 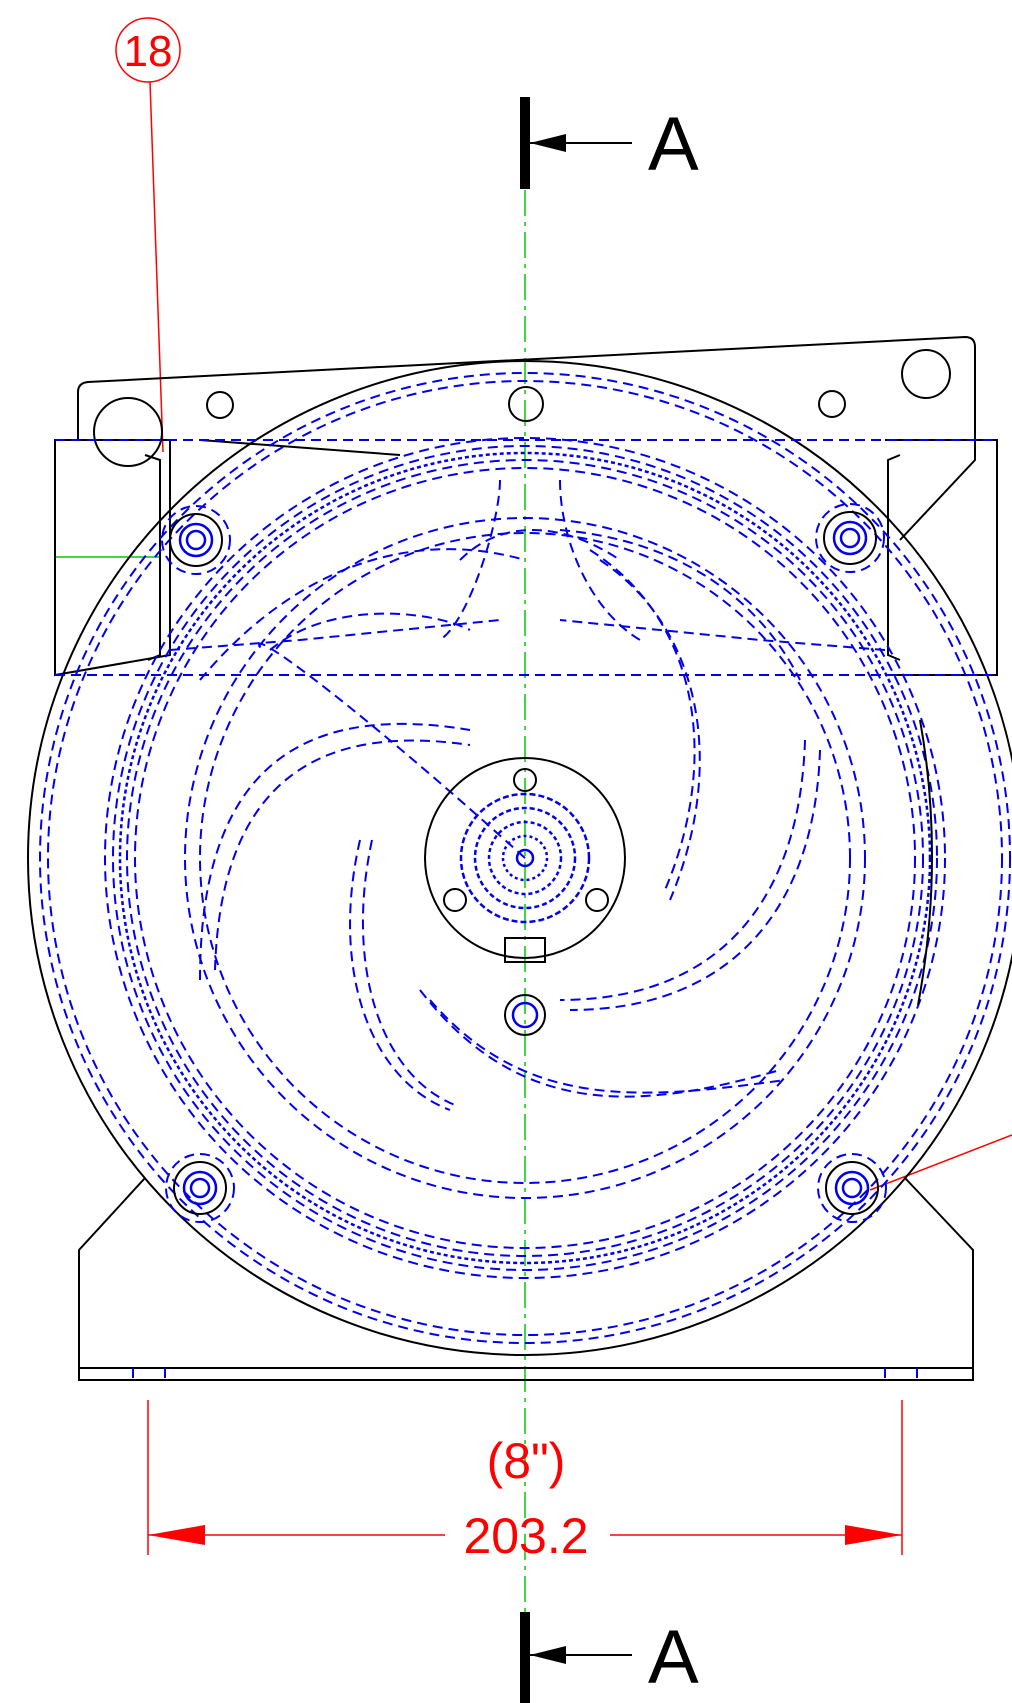 I want to click on balloon-number: 18, so click(x=148, y=51).